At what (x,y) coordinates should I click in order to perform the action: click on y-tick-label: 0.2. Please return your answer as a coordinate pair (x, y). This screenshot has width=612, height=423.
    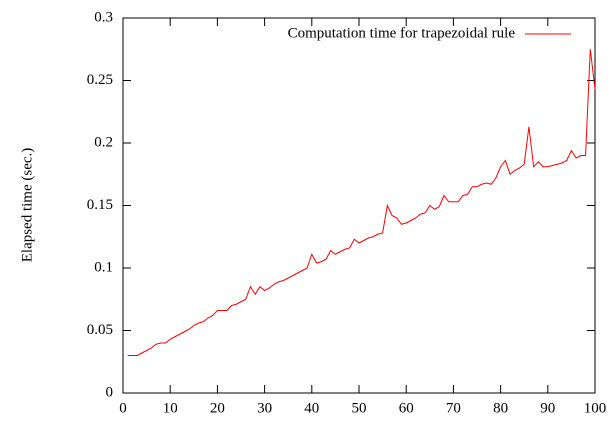
    Looking at the image, I should click on (103, 142).